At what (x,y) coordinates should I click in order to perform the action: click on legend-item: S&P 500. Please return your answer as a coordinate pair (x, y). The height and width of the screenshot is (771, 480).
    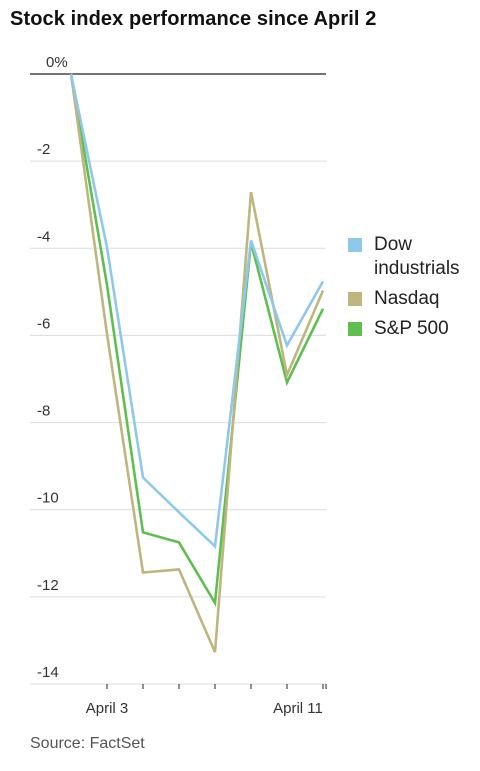
    Looking at the image, I should click on (414, 329).